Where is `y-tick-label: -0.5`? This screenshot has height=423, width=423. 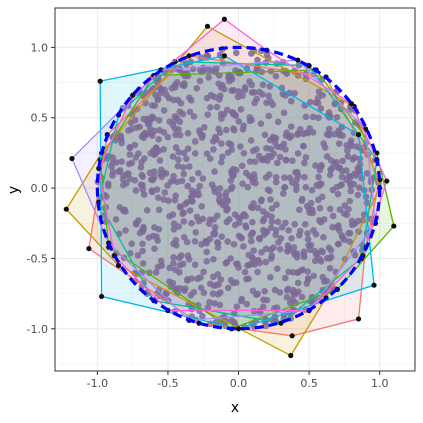 y-tick-label: -0.5 is located at coordinates (37, 258).